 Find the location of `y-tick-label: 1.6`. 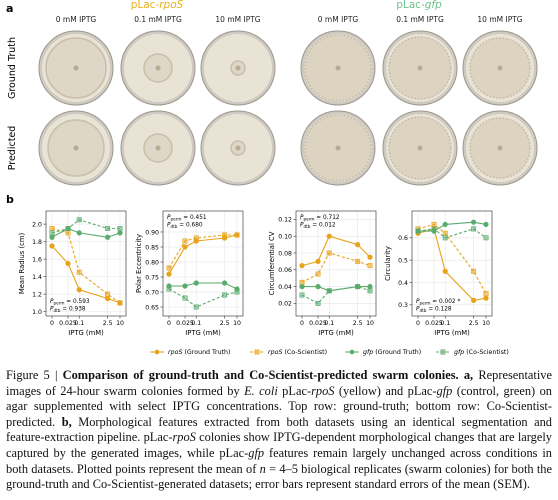

y-tick-label: 1.6 is located at coordinates (37, 259).